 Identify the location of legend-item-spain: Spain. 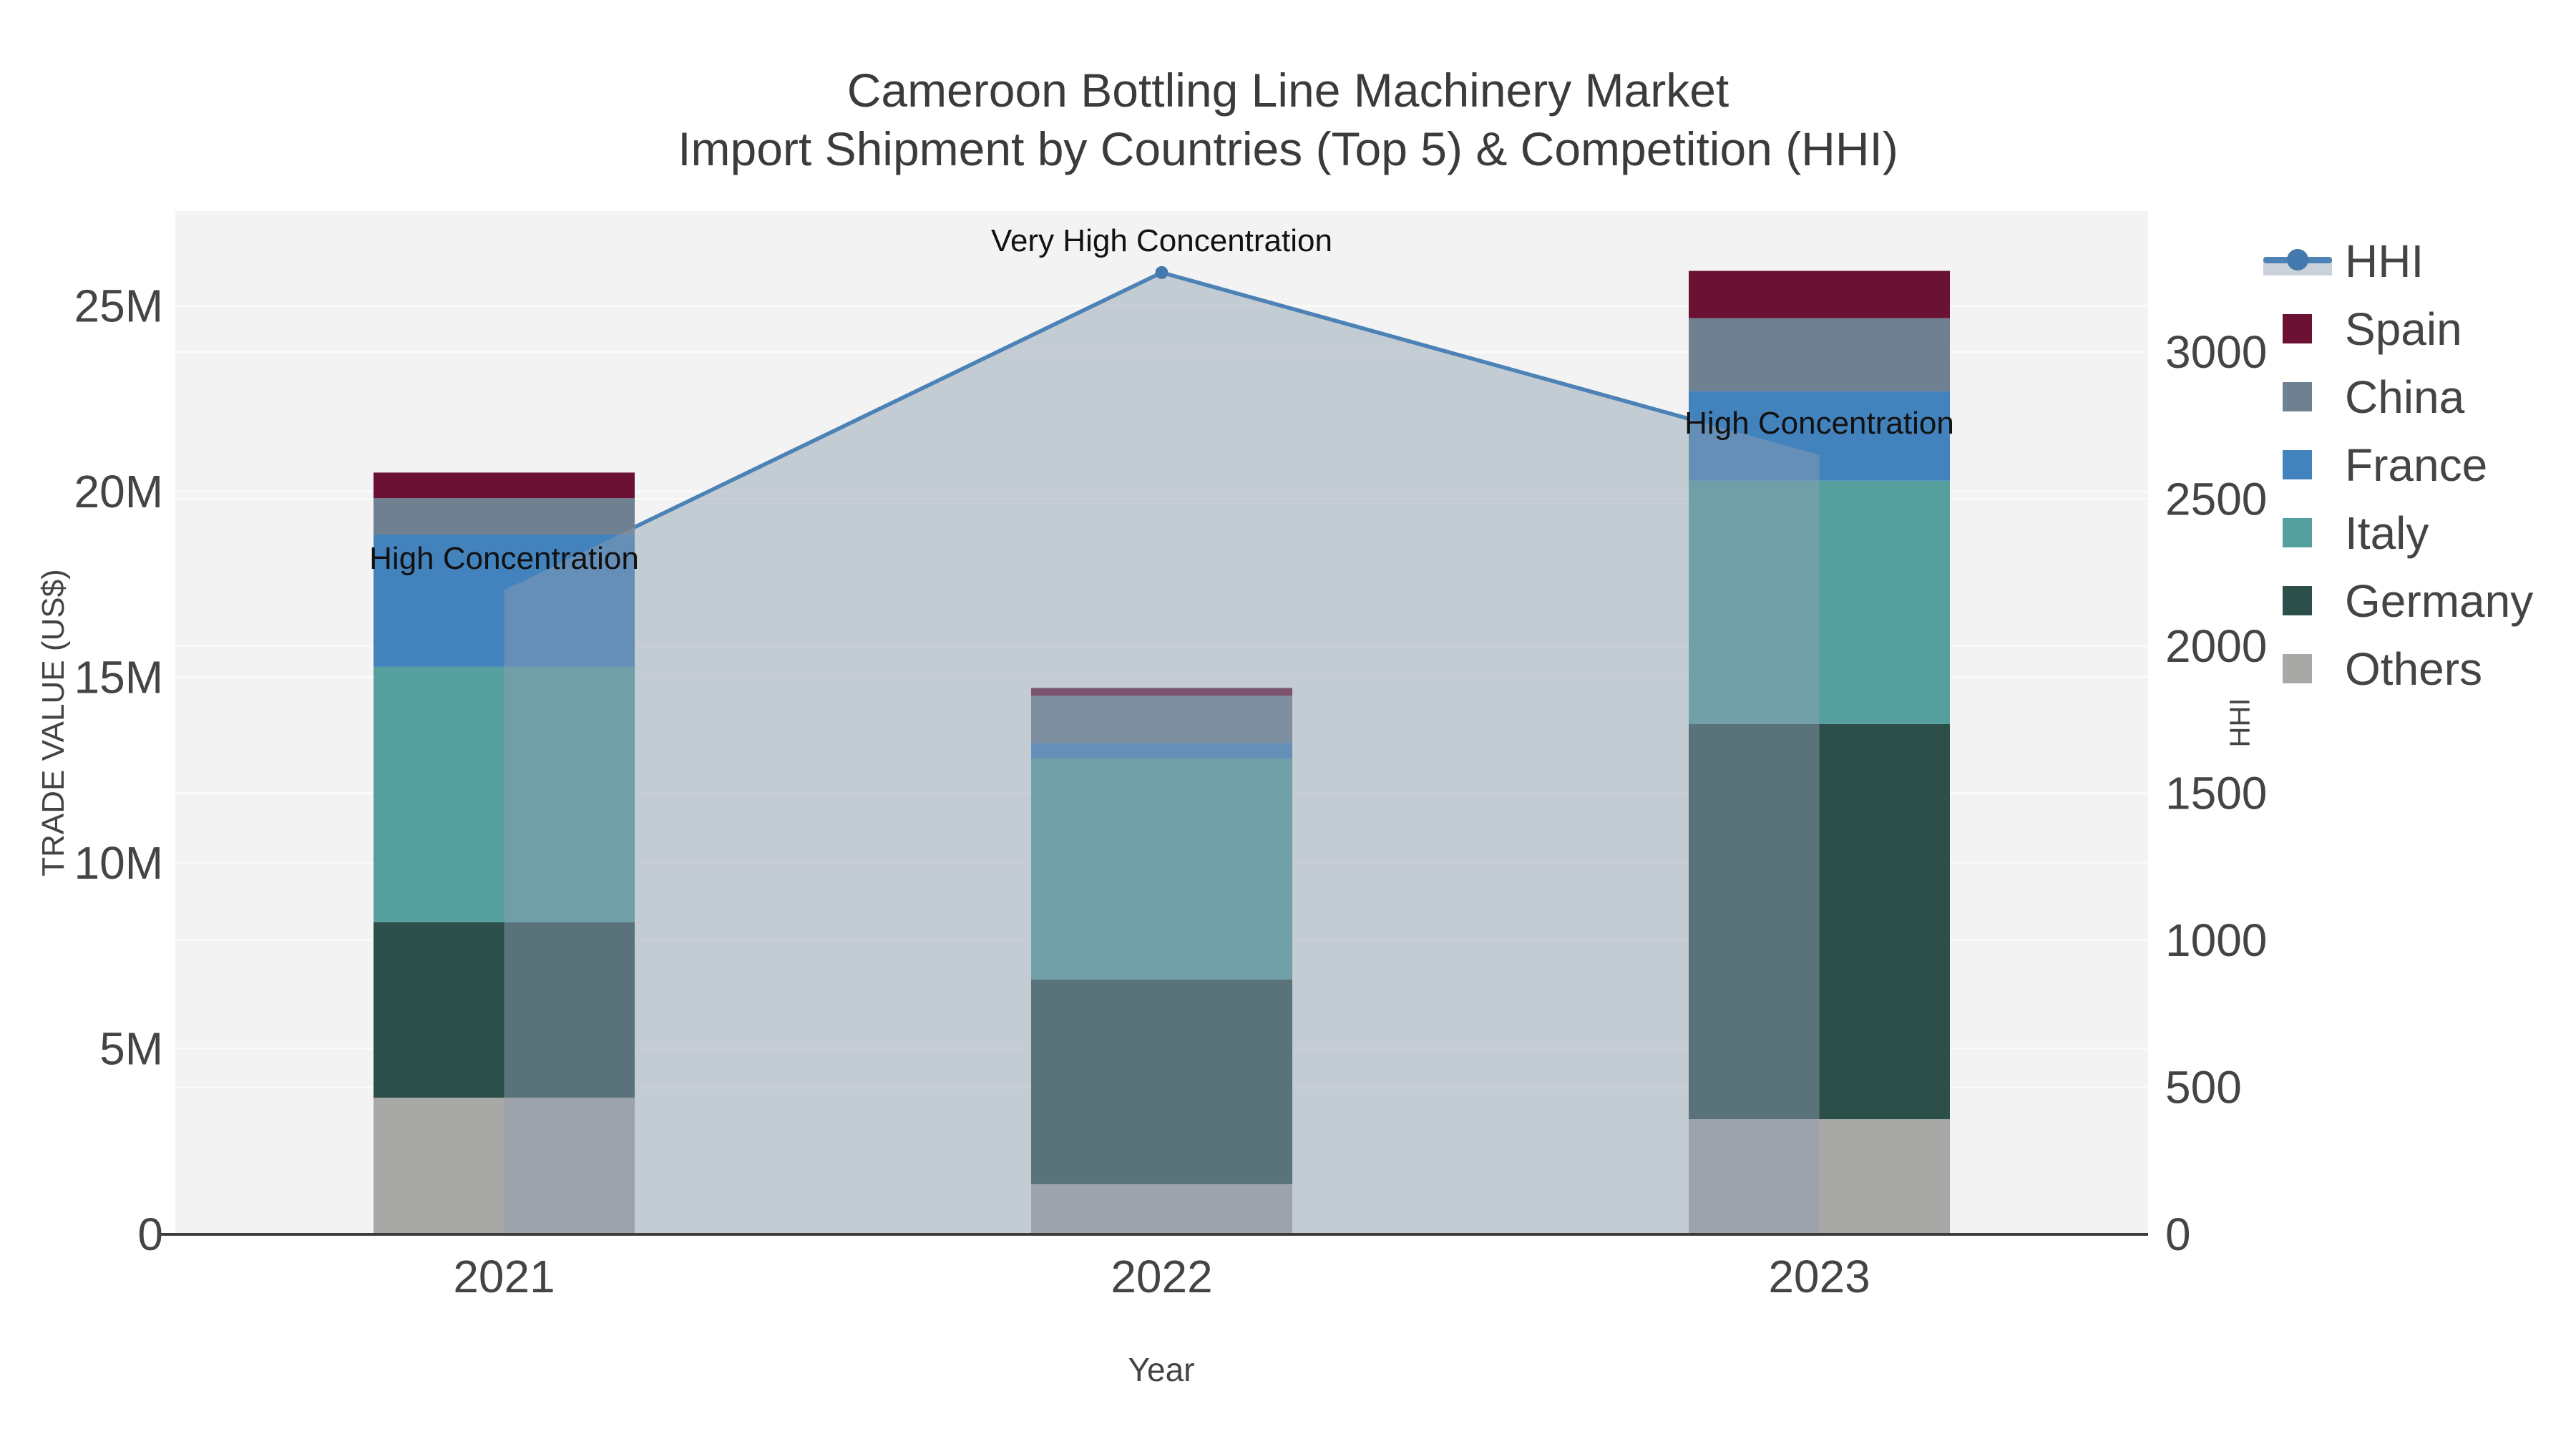
(2398, 329).